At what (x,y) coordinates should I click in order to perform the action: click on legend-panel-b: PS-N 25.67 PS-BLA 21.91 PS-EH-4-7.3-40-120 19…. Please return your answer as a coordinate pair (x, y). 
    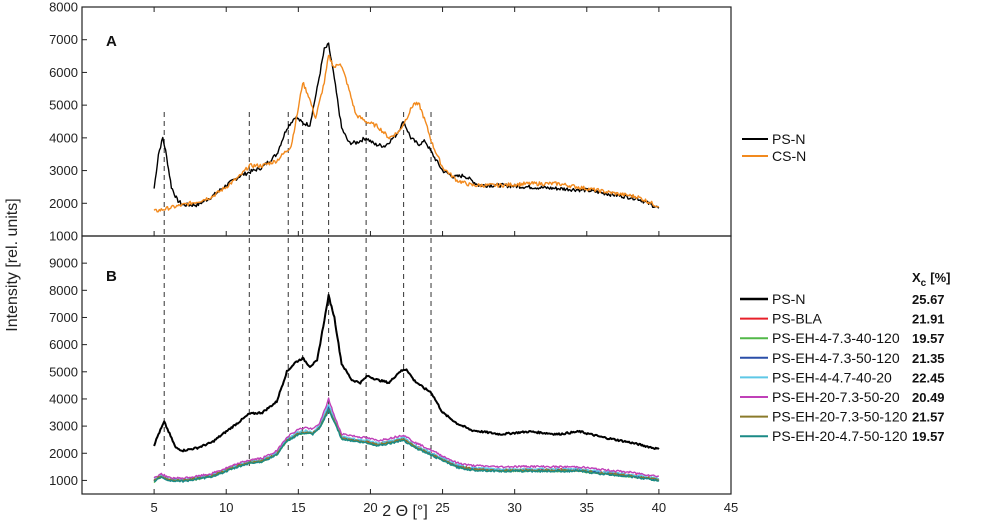
    Looking at the image, I should click on (842, 367).